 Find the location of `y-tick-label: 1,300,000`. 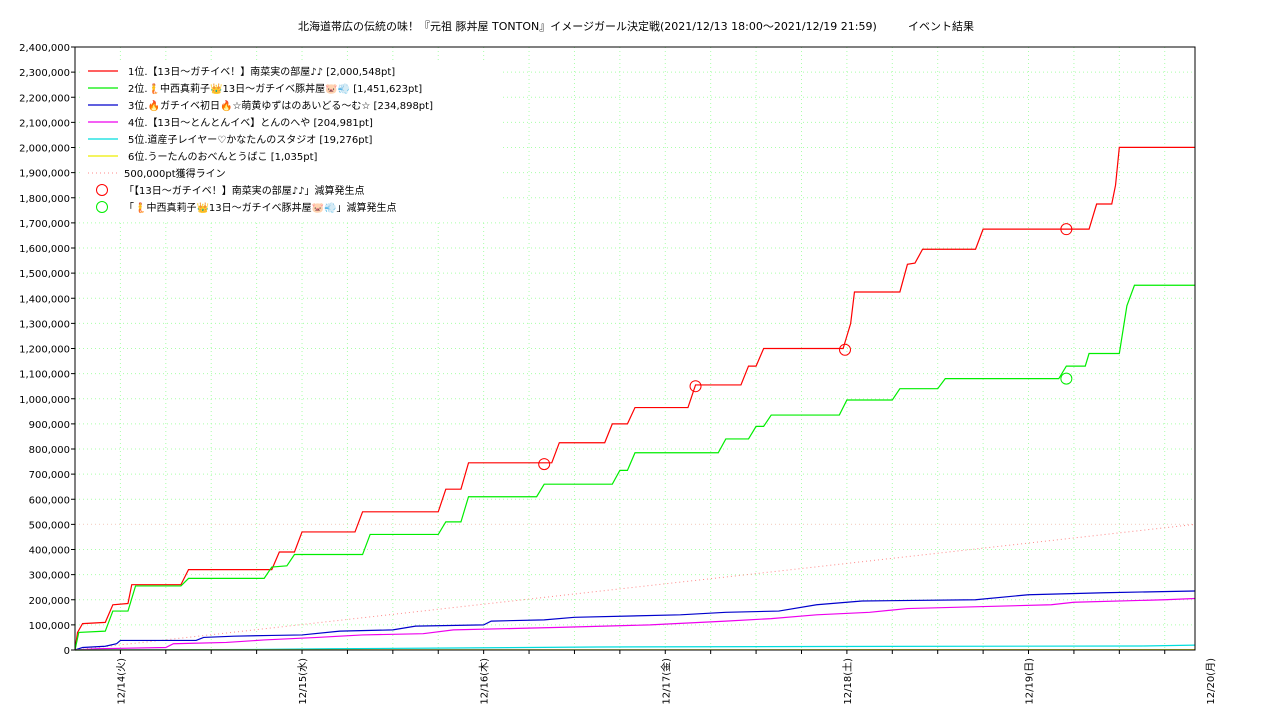

y-tick-label: 1,300,000 is located at coordinates (44, 324).